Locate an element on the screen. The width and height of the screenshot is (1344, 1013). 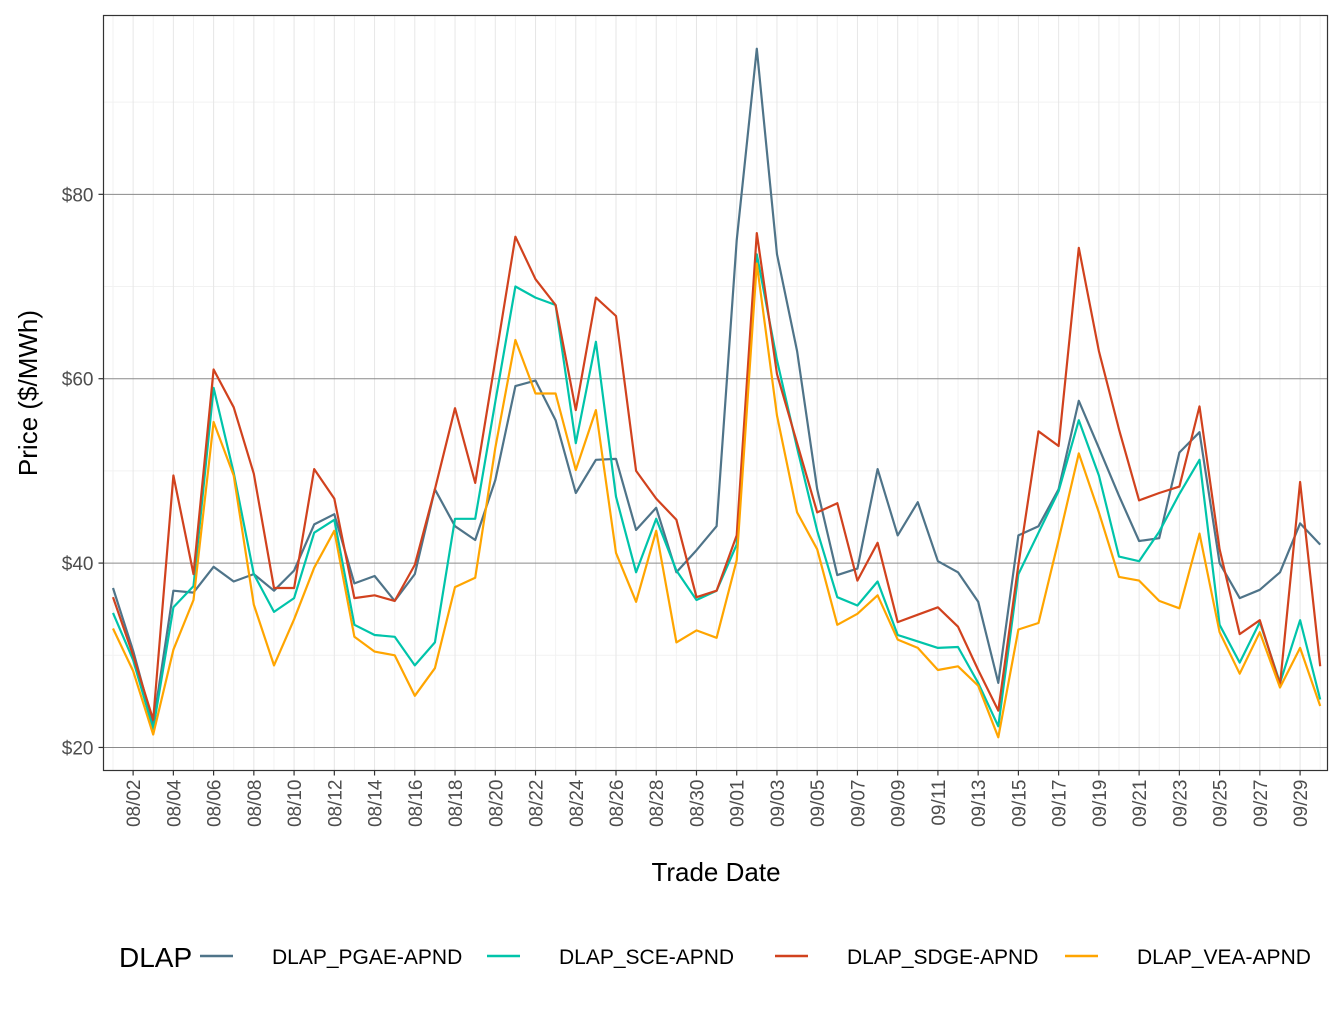
x-tick-label: 08/02 is located at coordinates (134, 804).